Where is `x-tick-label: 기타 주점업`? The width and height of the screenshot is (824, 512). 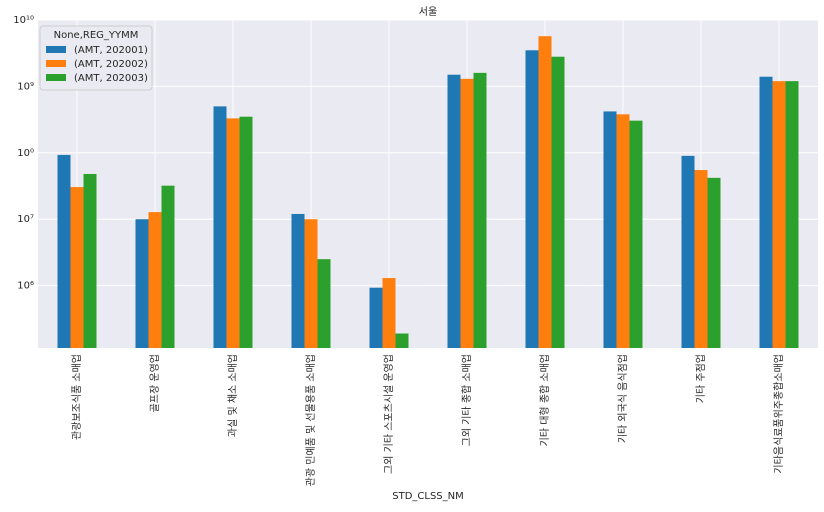 x-tick-label: 기타 주점업 is located at coordinates (700, 378).